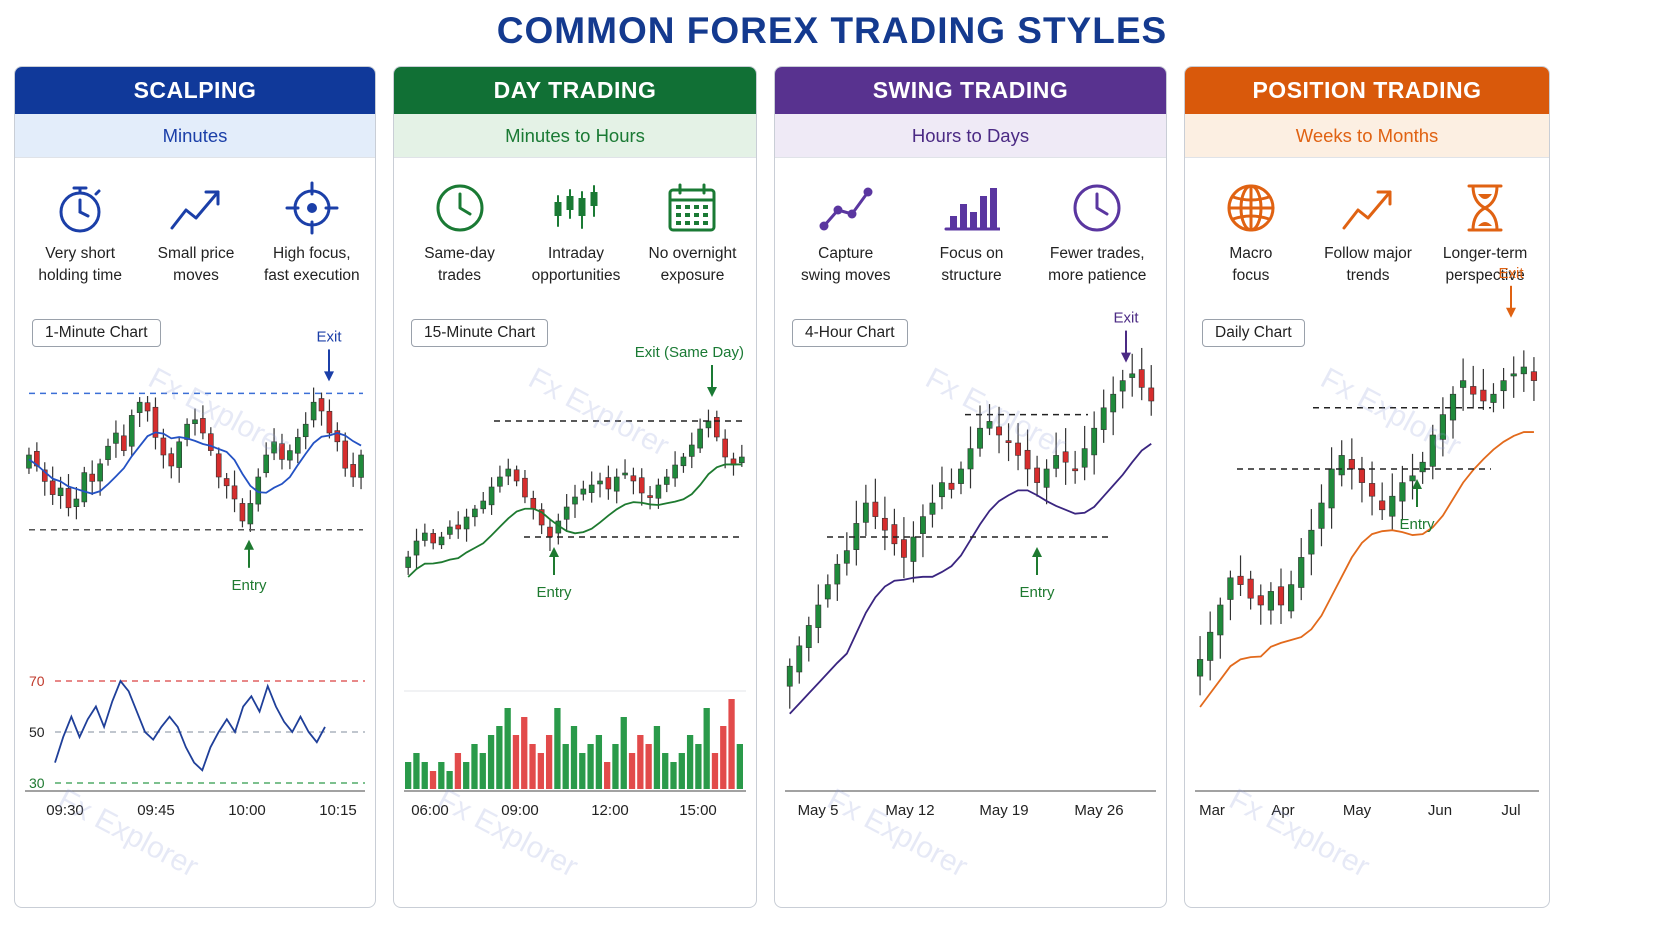 This screenshot has width=1664, height=928. Describe the element at coordinates (1253, 333) in the screenshot. I see `chart-timeframe-badge: Daily Chart` at that location.